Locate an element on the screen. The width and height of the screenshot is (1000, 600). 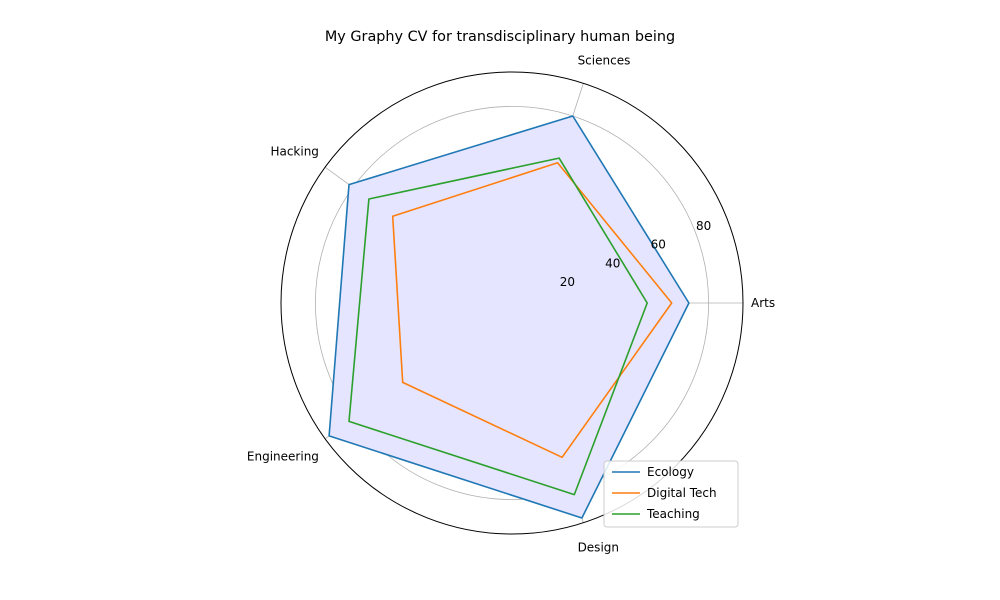
axis-label-engineering: Engineering is located at coordinates (283, 457).